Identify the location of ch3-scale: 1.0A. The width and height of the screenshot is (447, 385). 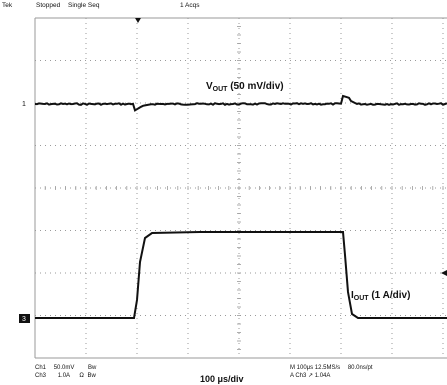
(63, 376).